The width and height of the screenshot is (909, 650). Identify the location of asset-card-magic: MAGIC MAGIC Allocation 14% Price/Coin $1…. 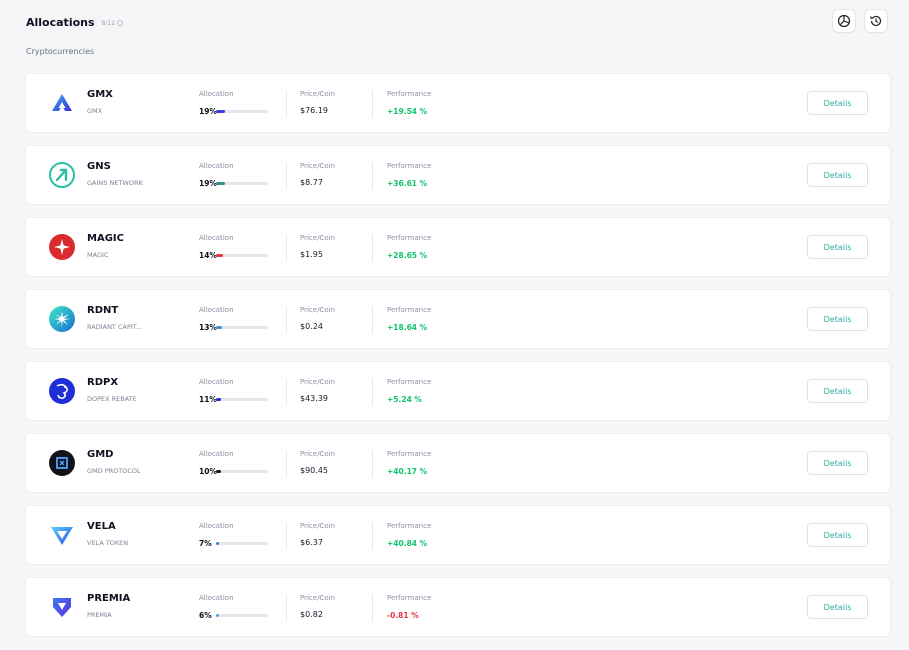
(458, 247).